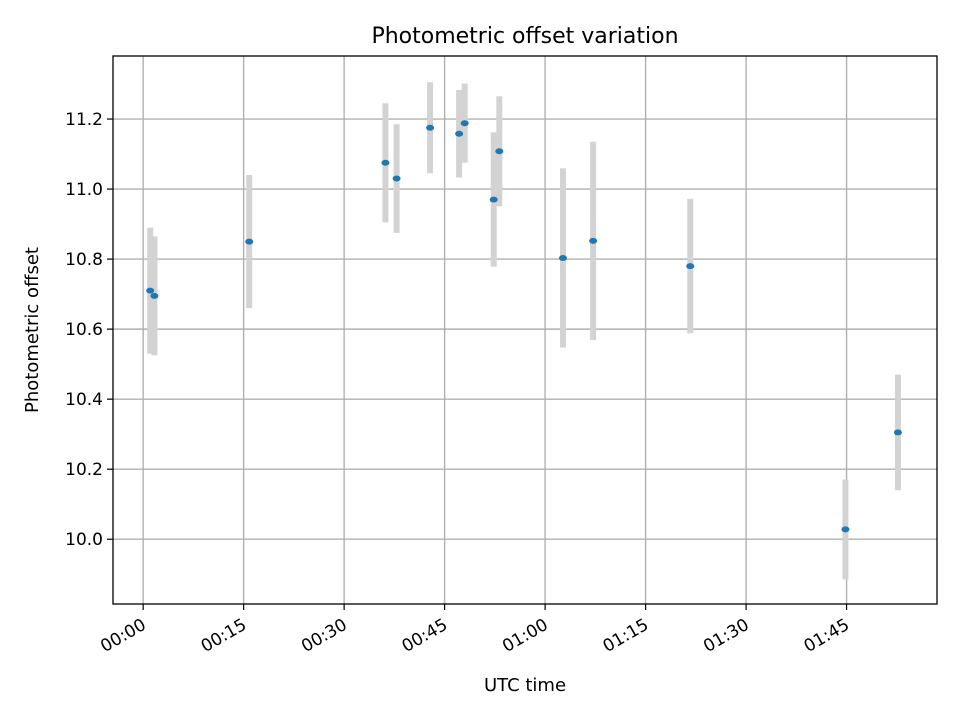 The image size is (960, 720). Describe the element at coordinates (224, 636) in the screenshot. I see `x-tick-label: 00:15` at that location.